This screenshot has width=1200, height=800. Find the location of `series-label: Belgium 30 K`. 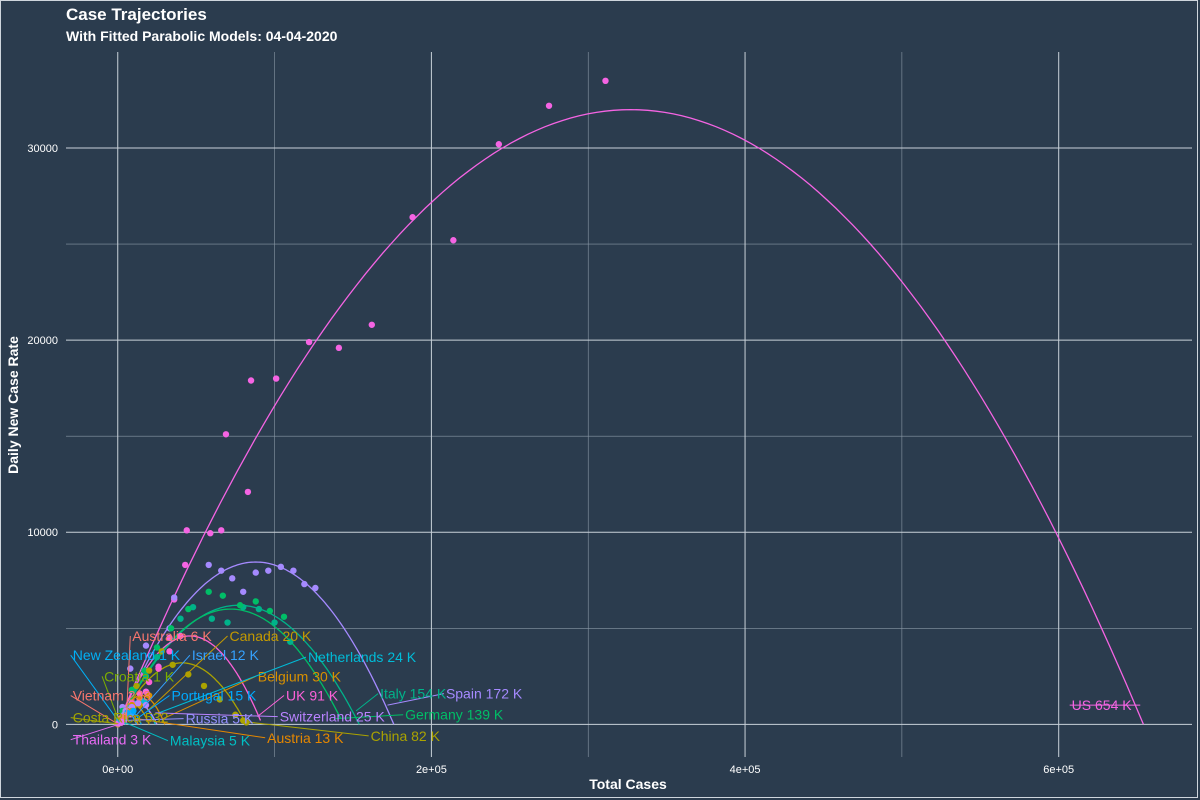

series-label: Belgium 30 K is located at coordinates (300, 676).